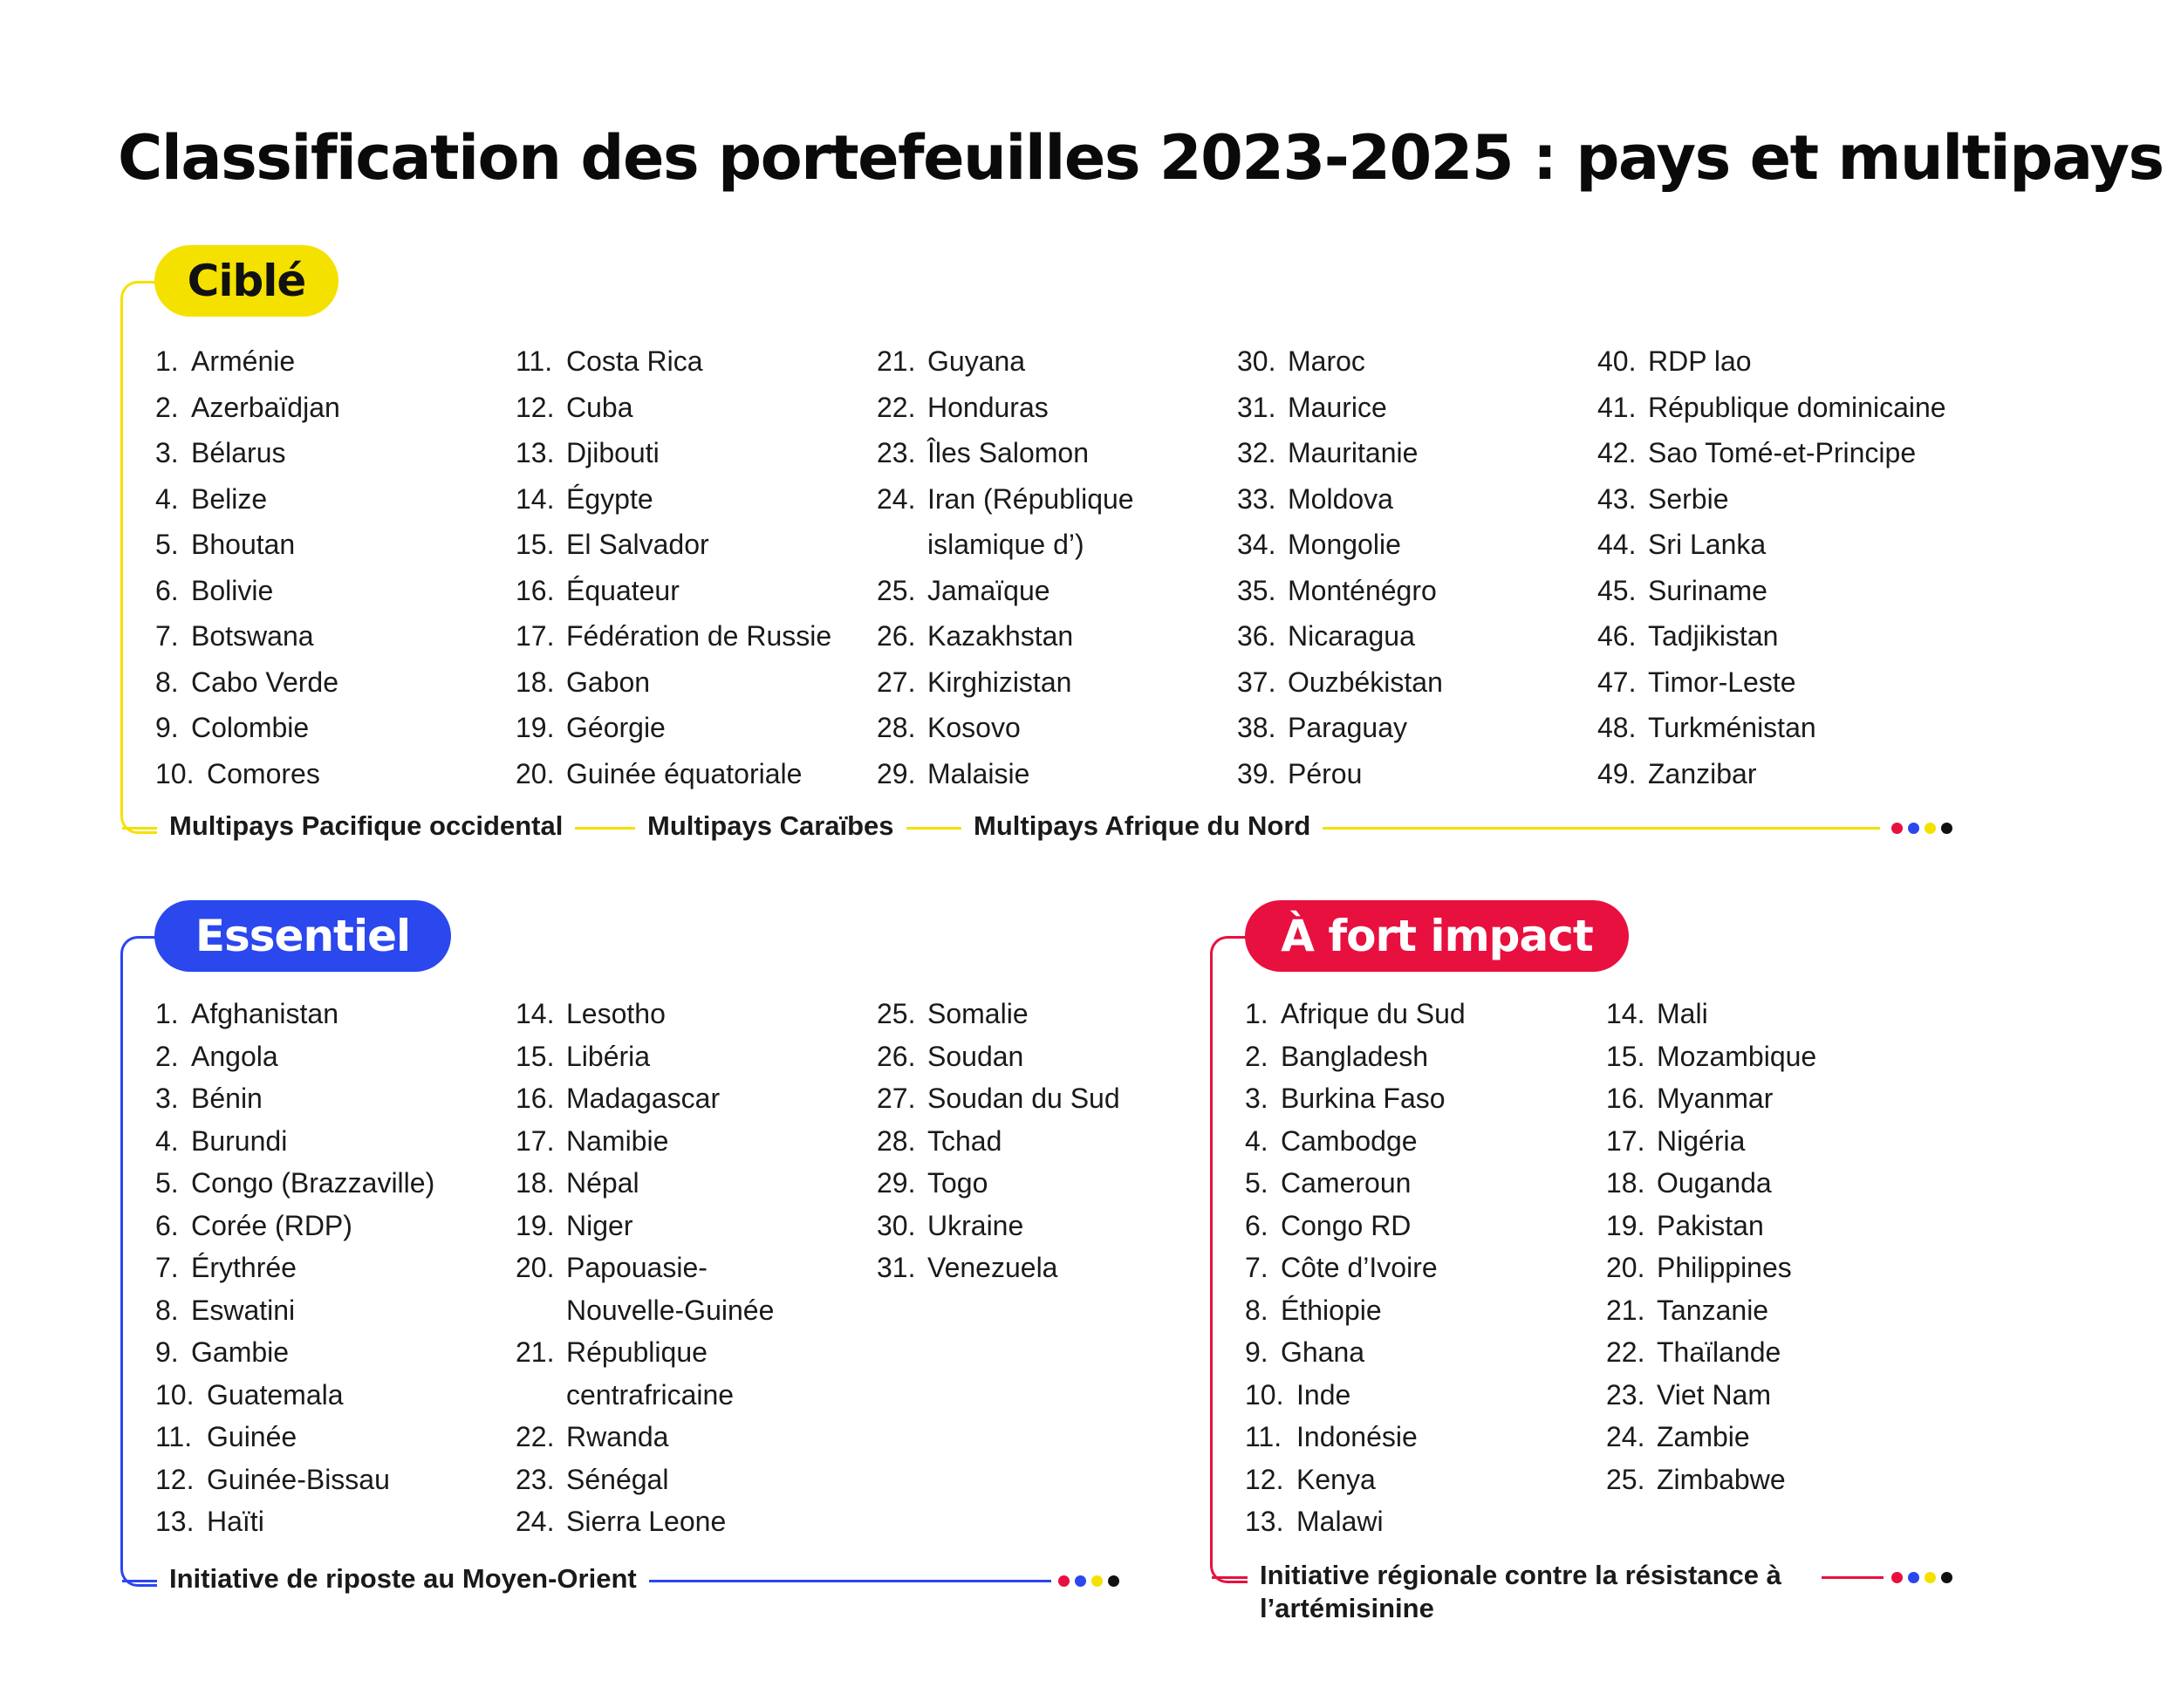 The height and width of the screenshot is (1708, 2181). I want to click on country-name: Haïti, so click(236, 1521).